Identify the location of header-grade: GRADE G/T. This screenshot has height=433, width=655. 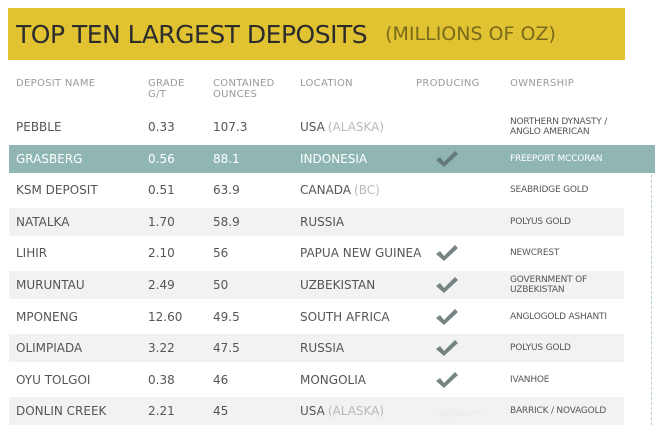
(166, 89).